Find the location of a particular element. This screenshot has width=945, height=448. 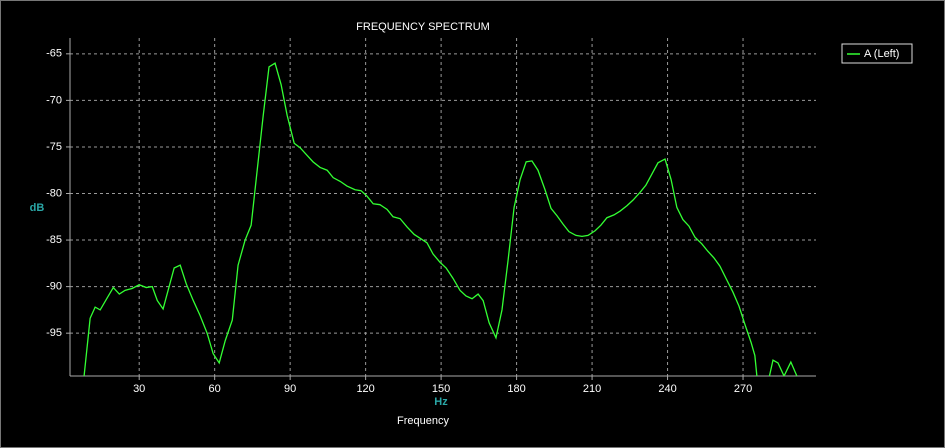

y-tick-label: -75 is located at coordinates (54, 147).